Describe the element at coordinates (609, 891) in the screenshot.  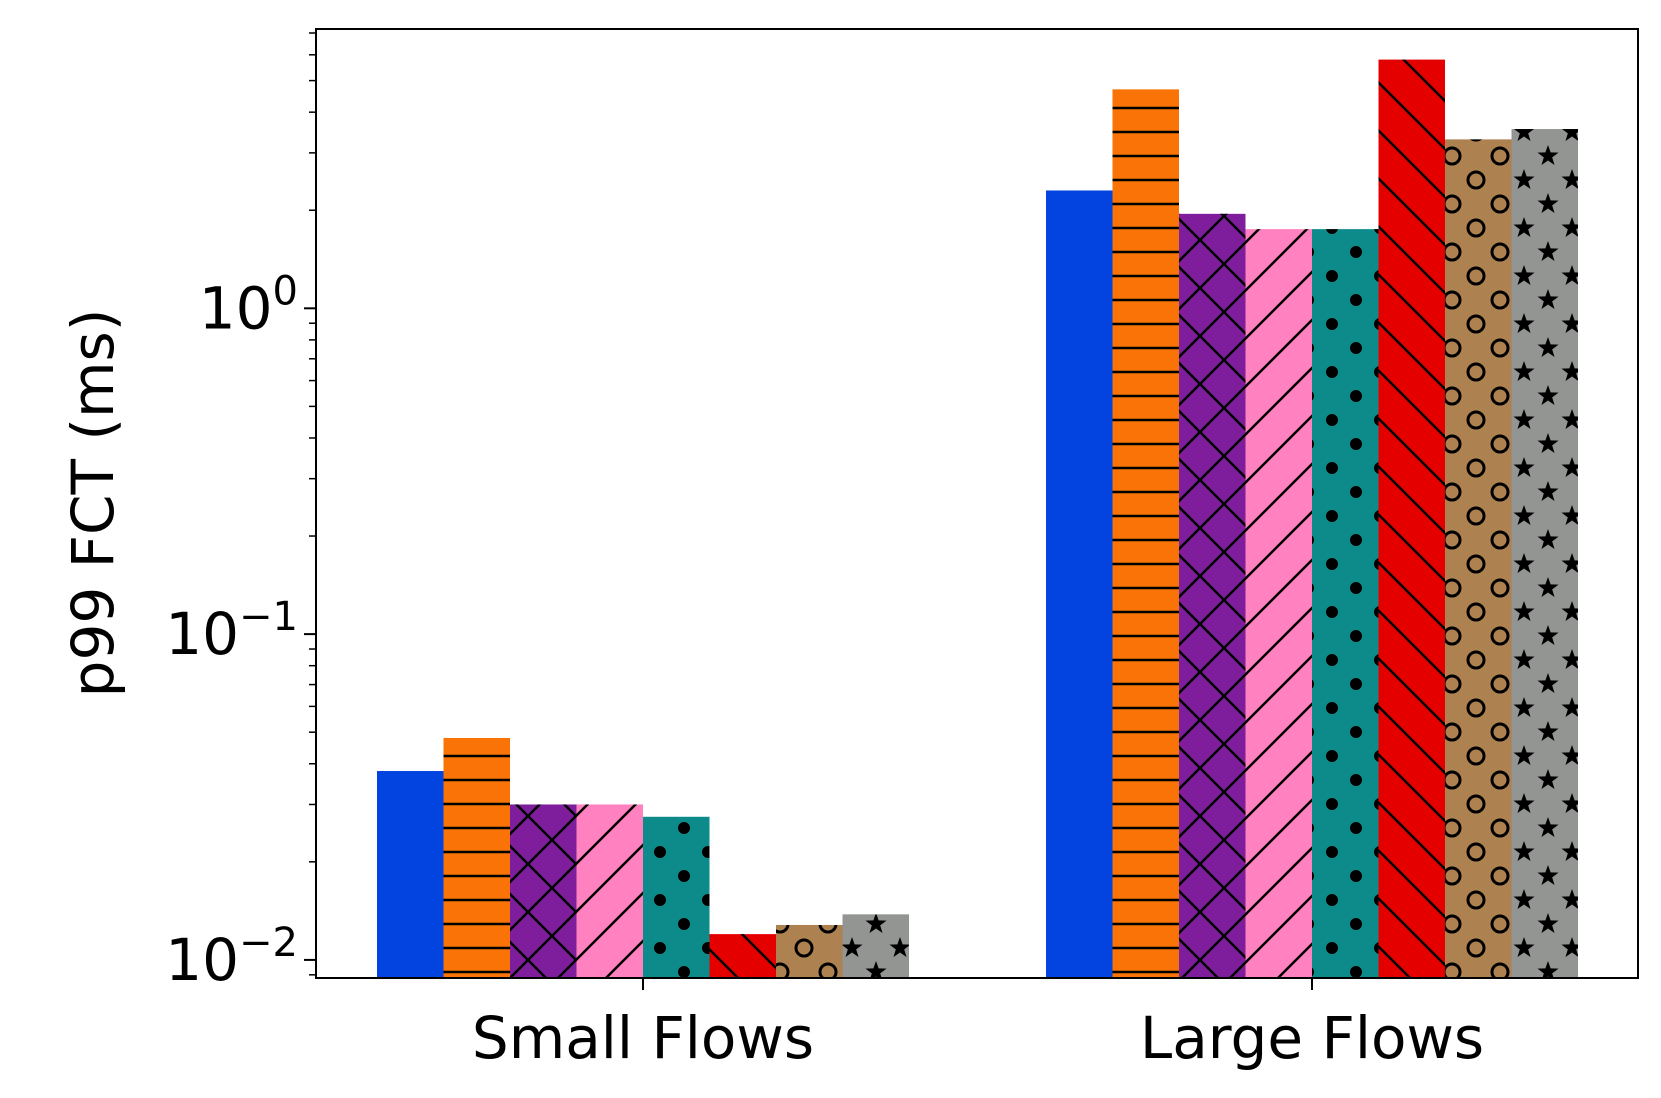
I see `bar-hatch-4-small-flows` at that location.